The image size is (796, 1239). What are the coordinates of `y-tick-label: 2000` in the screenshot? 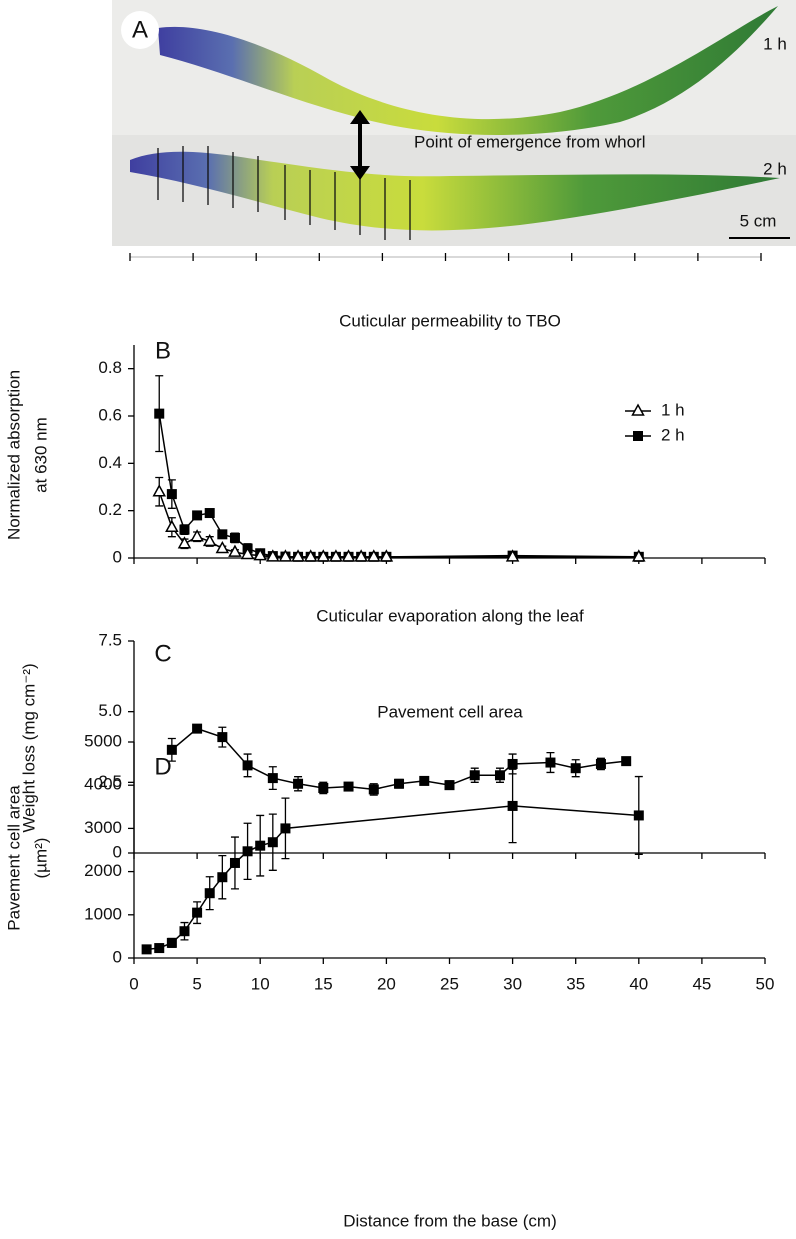 It's located at (103, 870).